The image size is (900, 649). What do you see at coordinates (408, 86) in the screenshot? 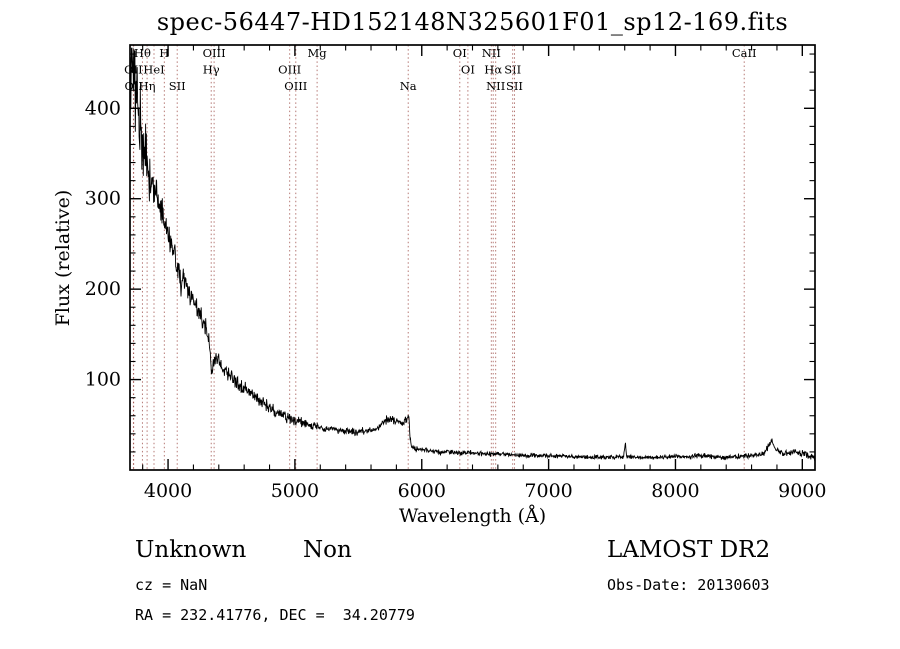
I see `spectral-line-label: Na` at bounding box center [408, 86].